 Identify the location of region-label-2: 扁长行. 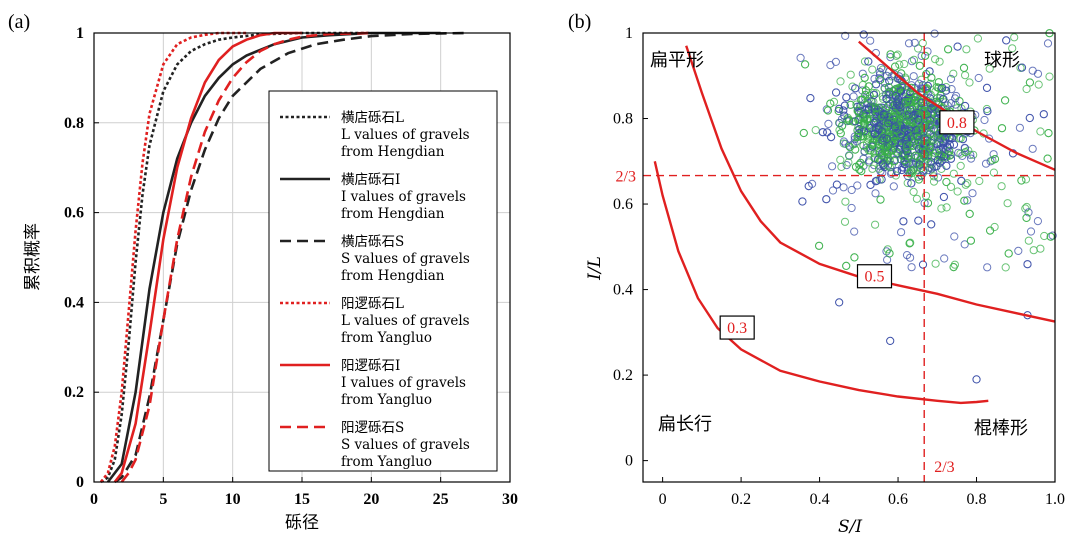
(685, 424).